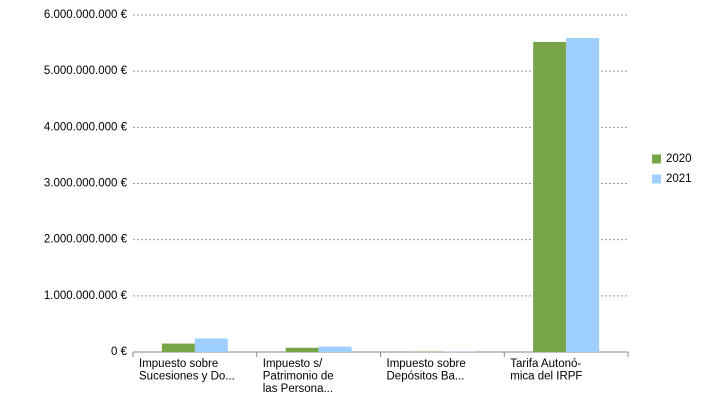 The image size is (702, 408). Describe the element at coordinates (679, 159) in the screenshot. I see `legend-label: 2020` at that location.